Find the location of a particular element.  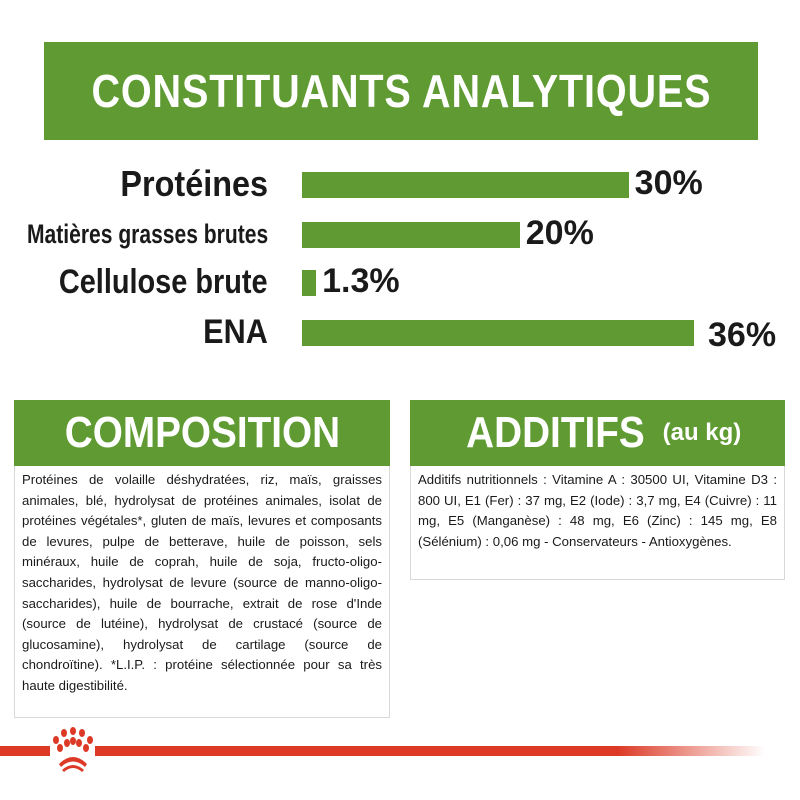

category-label: ENA is located at coordinates (235, 331).